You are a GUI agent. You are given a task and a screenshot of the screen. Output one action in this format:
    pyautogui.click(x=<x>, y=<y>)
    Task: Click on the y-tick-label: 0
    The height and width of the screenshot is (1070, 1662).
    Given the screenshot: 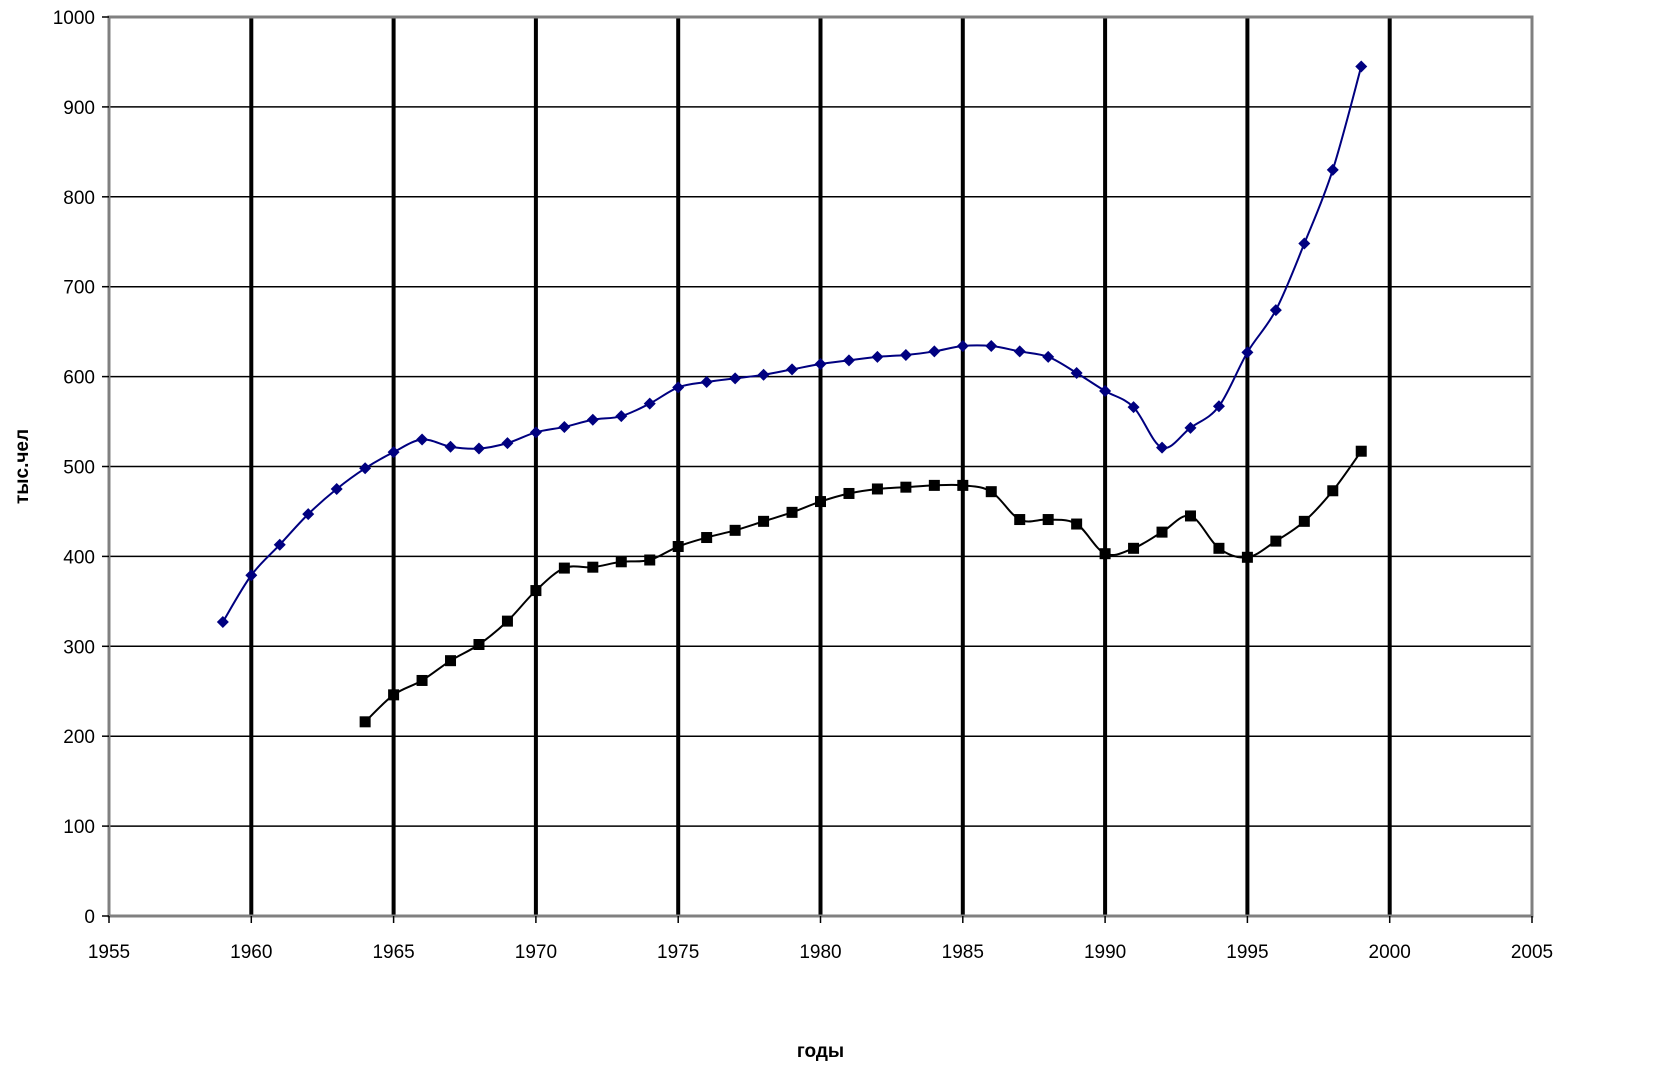 What is the action you would take?
    pyautogui.click(x=89, y=917)
    